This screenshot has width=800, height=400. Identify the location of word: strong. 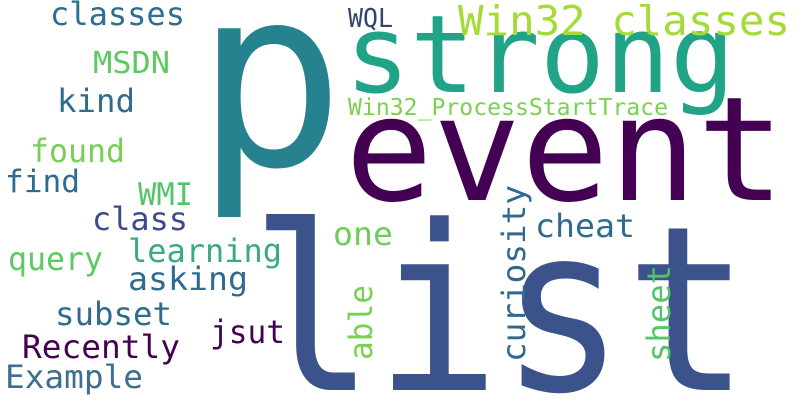
(540, 59).